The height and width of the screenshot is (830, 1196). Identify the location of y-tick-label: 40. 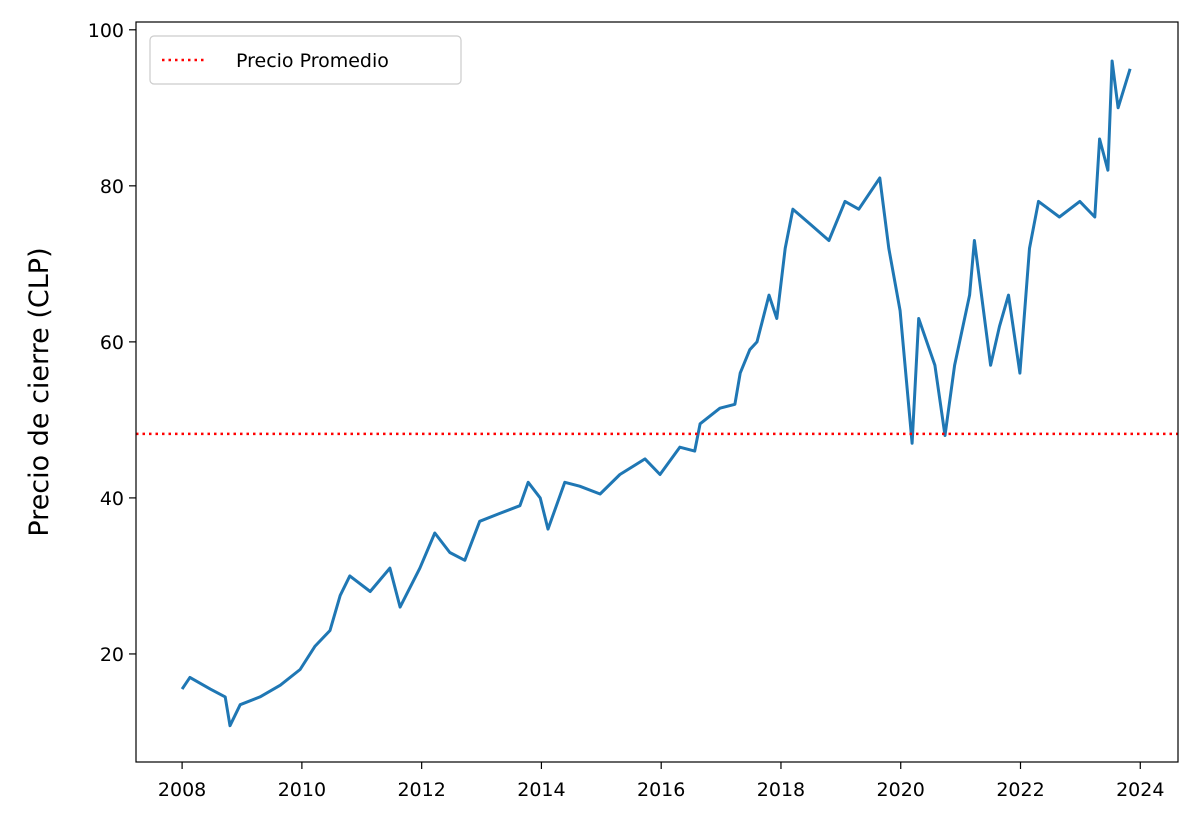
(112, 499).